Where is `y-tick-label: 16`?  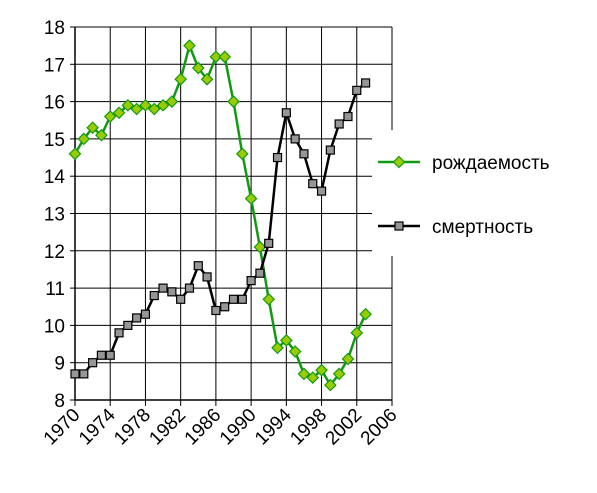 y-tick-label: 16 is located at coordinates (54, 103).